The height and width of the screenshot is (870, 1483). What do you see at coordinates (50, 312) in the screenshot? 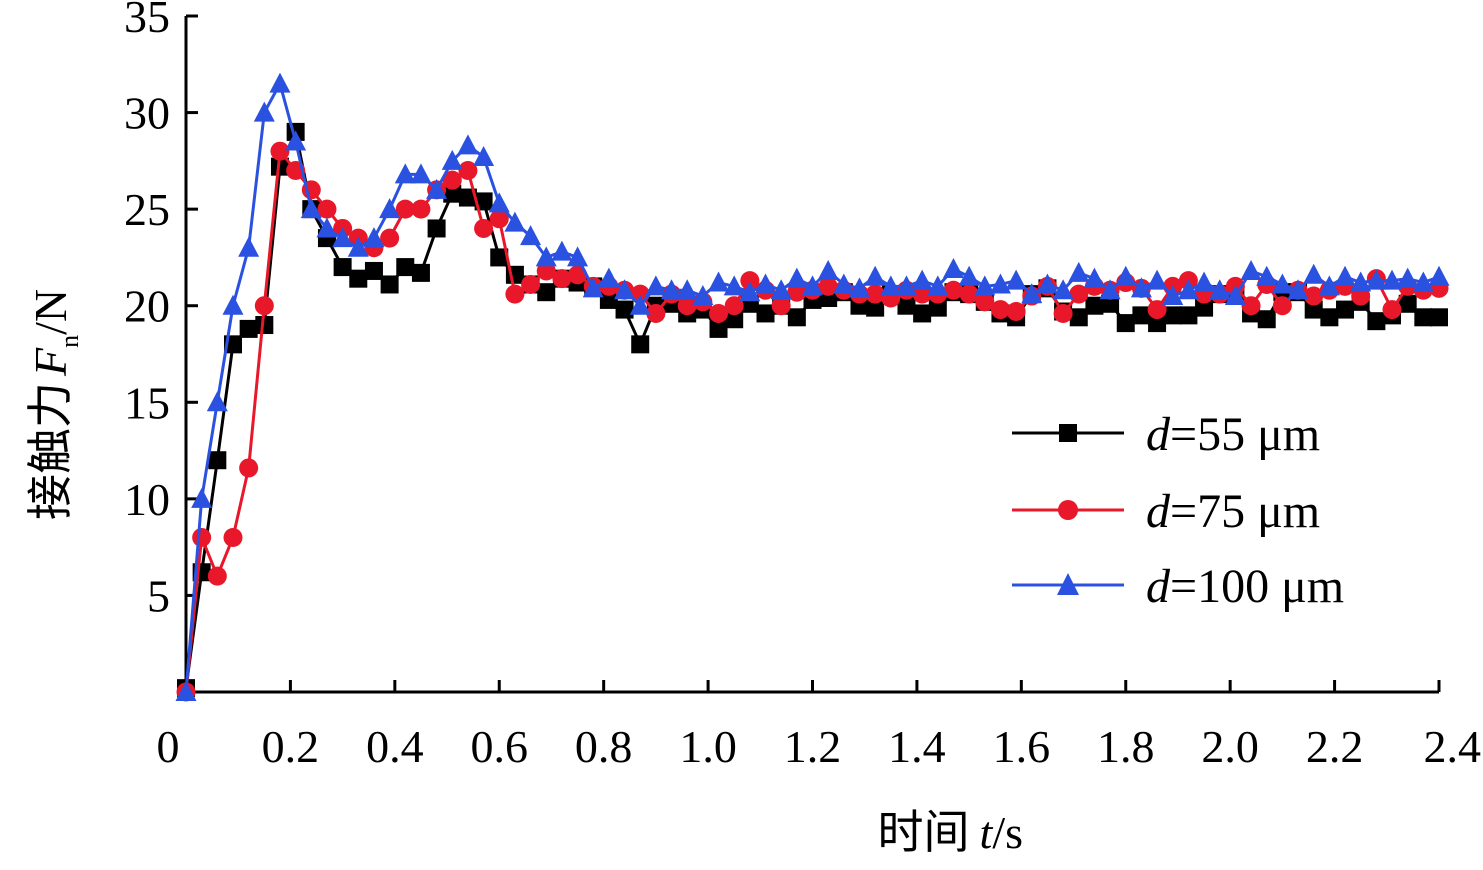
I see `y-axis-title-unit: /N` at bounding box center [50, 312].